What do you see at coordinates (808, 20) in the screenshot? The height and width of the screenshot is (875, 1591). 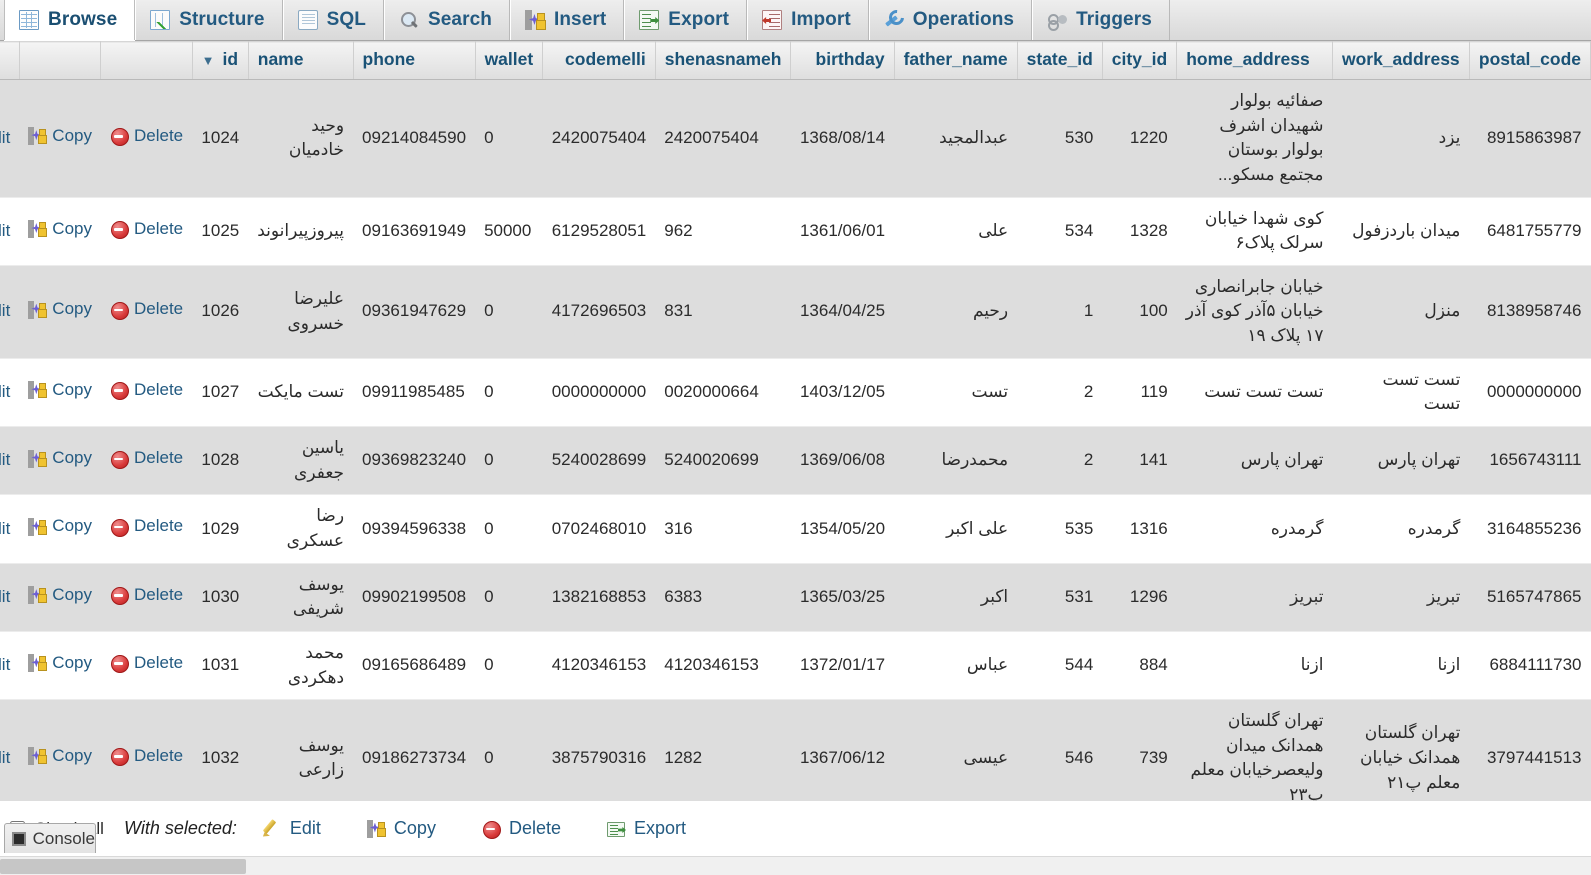 I see `tab-import: Import` at bounding box center [808, 20].